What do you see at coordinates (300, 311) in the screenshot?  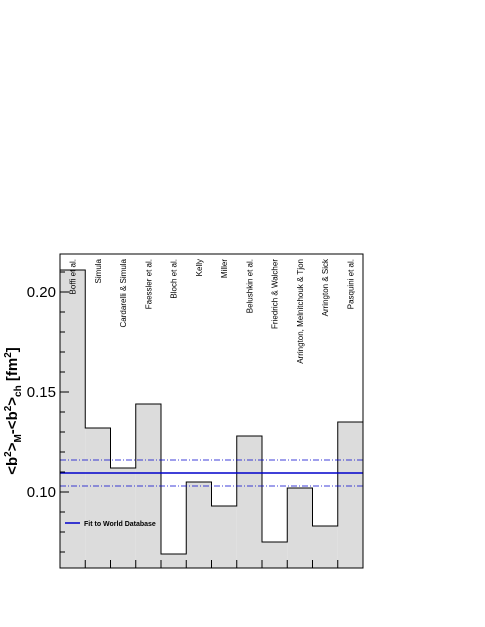 I see `category-label-9: Arrington, Melnitchouk & Tjon` at bounding box center [300, 311].